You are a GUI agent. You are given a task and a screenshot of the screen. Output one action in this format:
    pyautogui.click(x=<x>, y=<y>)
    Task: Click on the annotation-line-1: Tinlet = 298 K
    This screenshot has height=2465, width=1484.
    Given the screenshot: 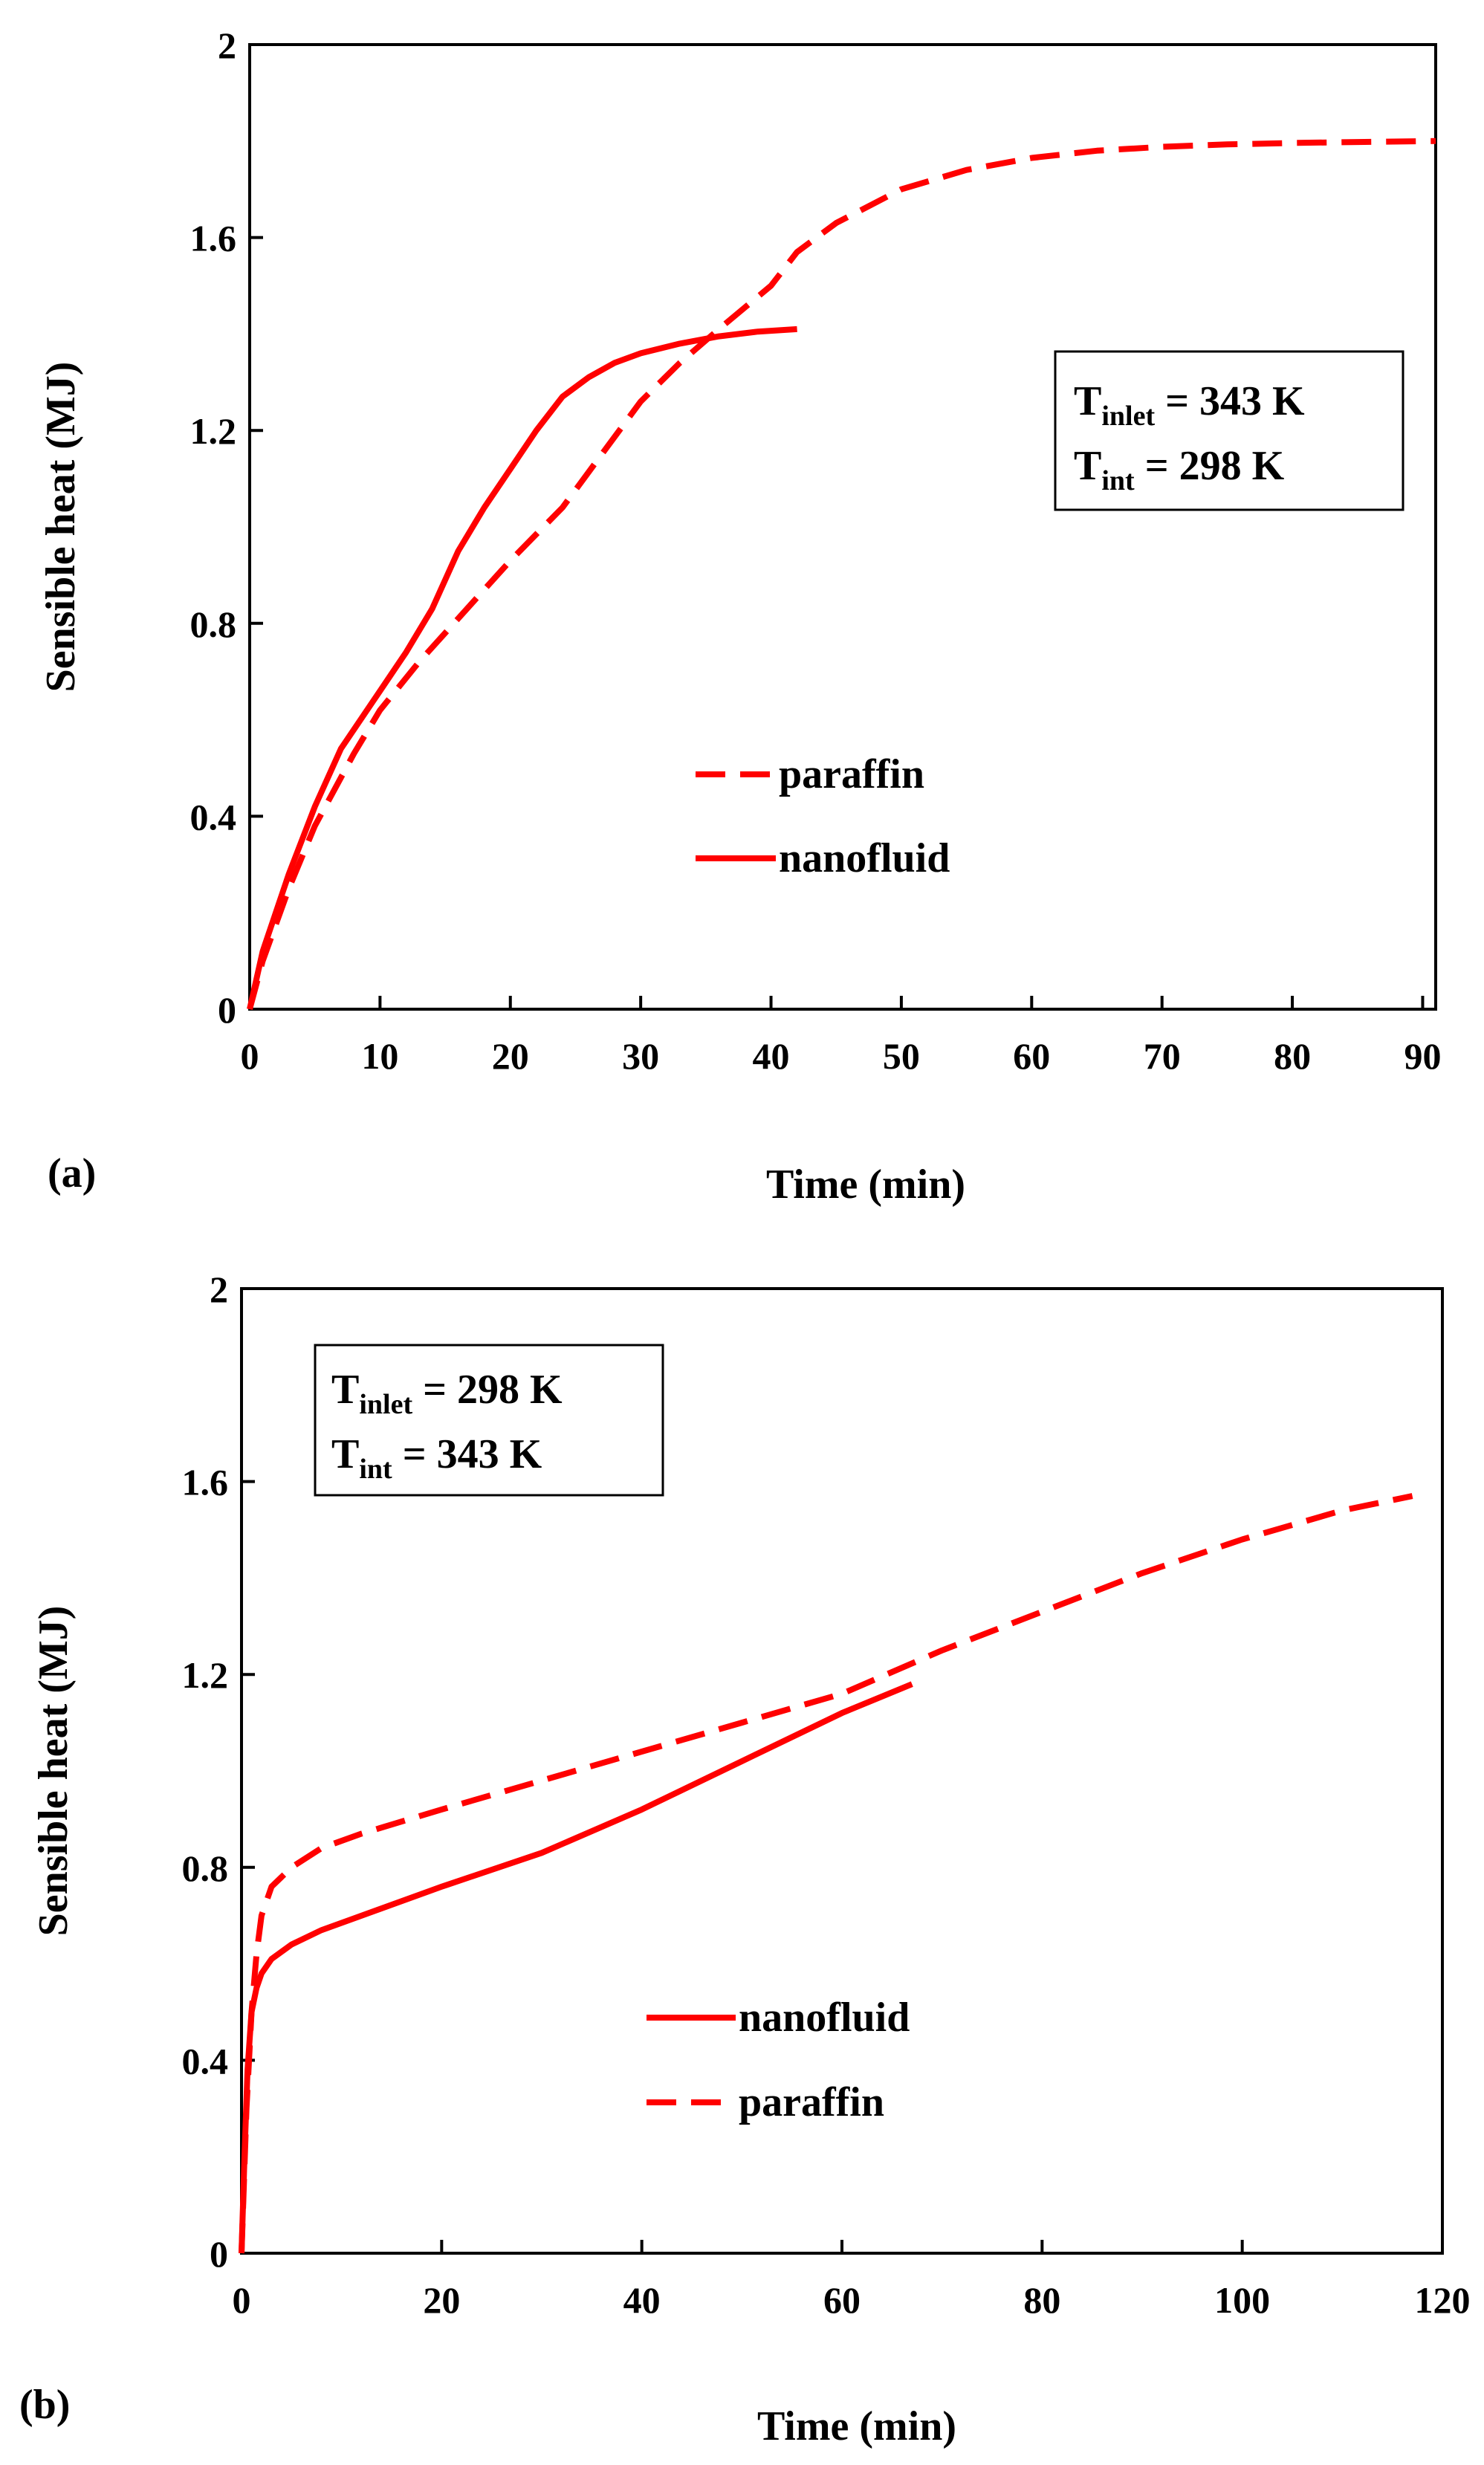 What is the action you would take?
    pyautogui.click(x=447, y=1393)
    